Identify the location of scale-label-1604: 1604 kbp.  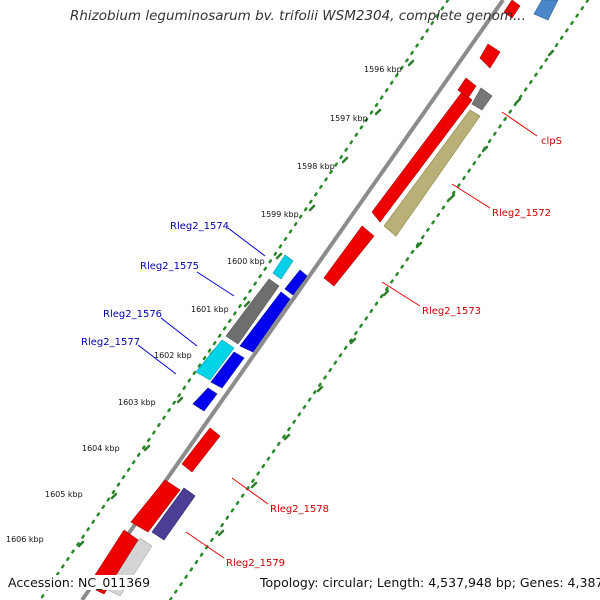
(101, 448).